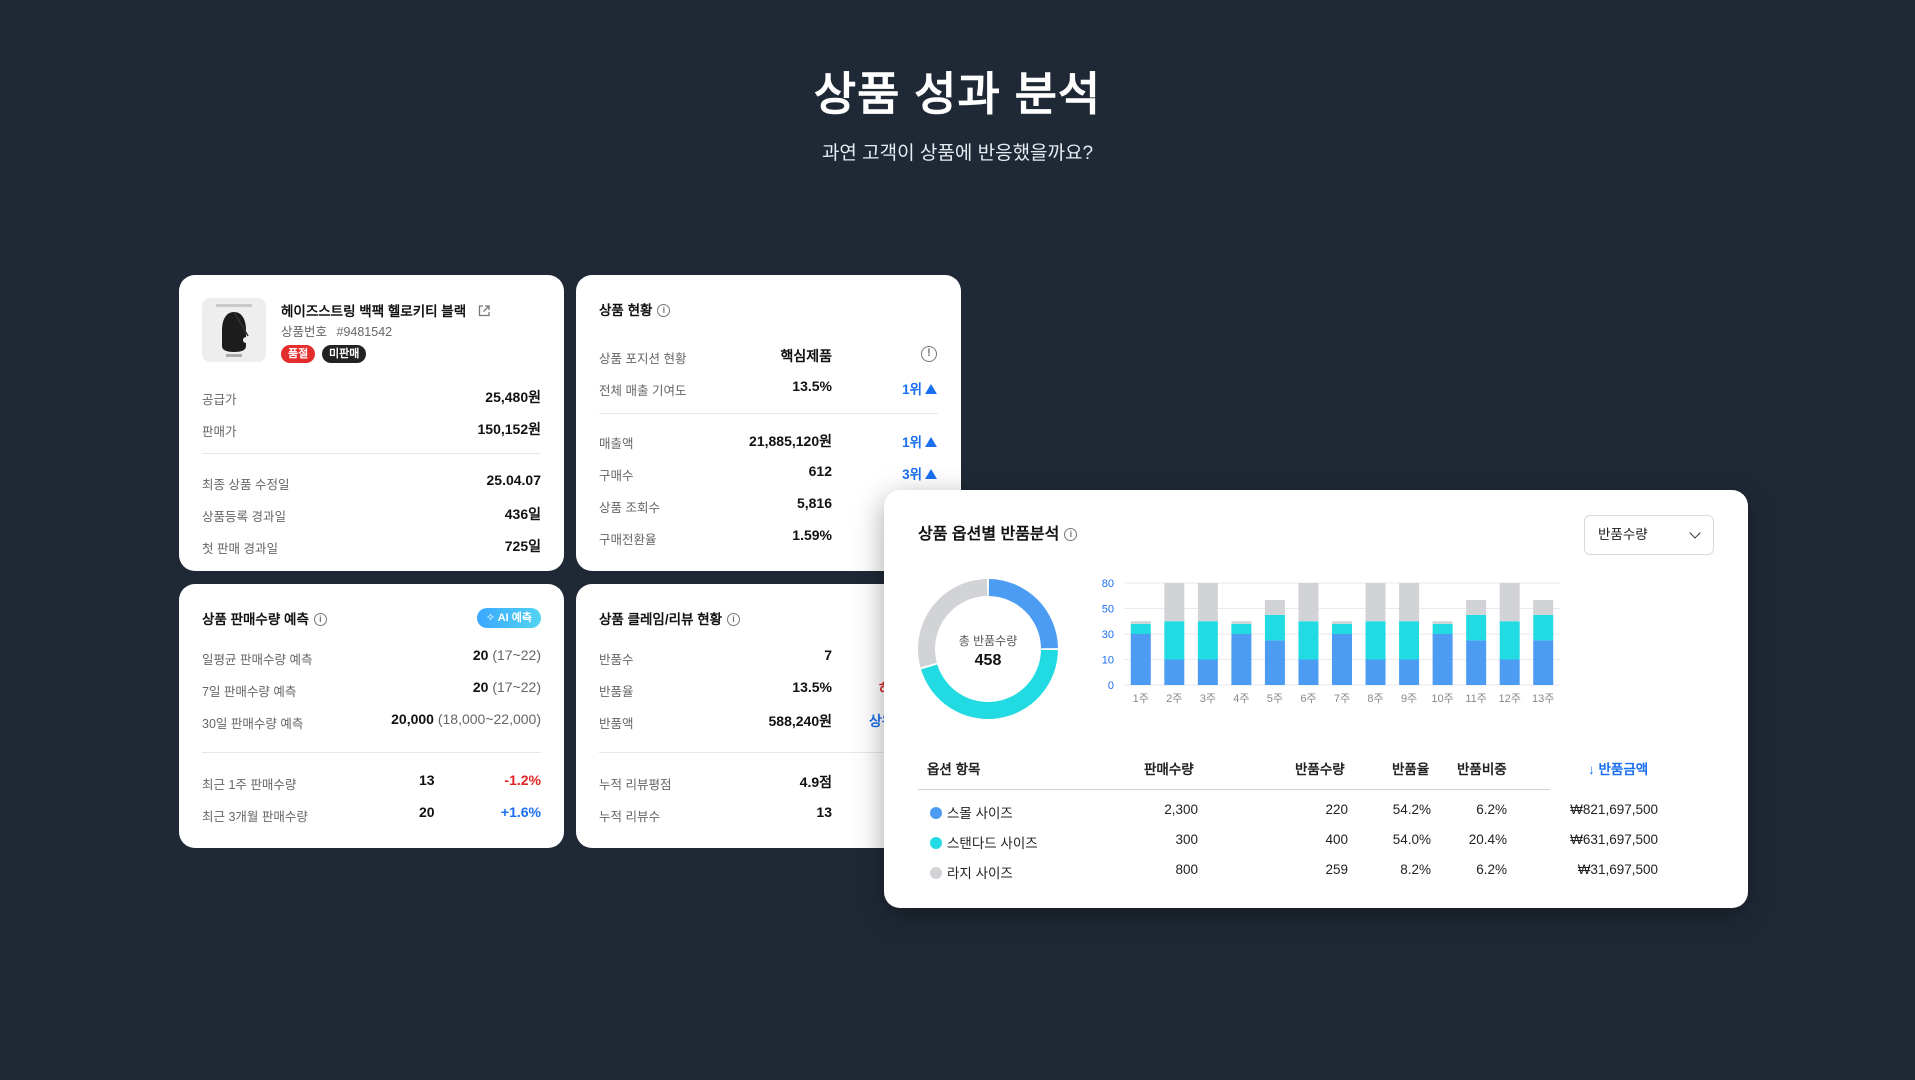 This screenshot has height=1080, width=1915. What do you see at coordinates (814, 503) in the screenshot?
I see `view-count: 5,816` at bounding box center [814, 503].